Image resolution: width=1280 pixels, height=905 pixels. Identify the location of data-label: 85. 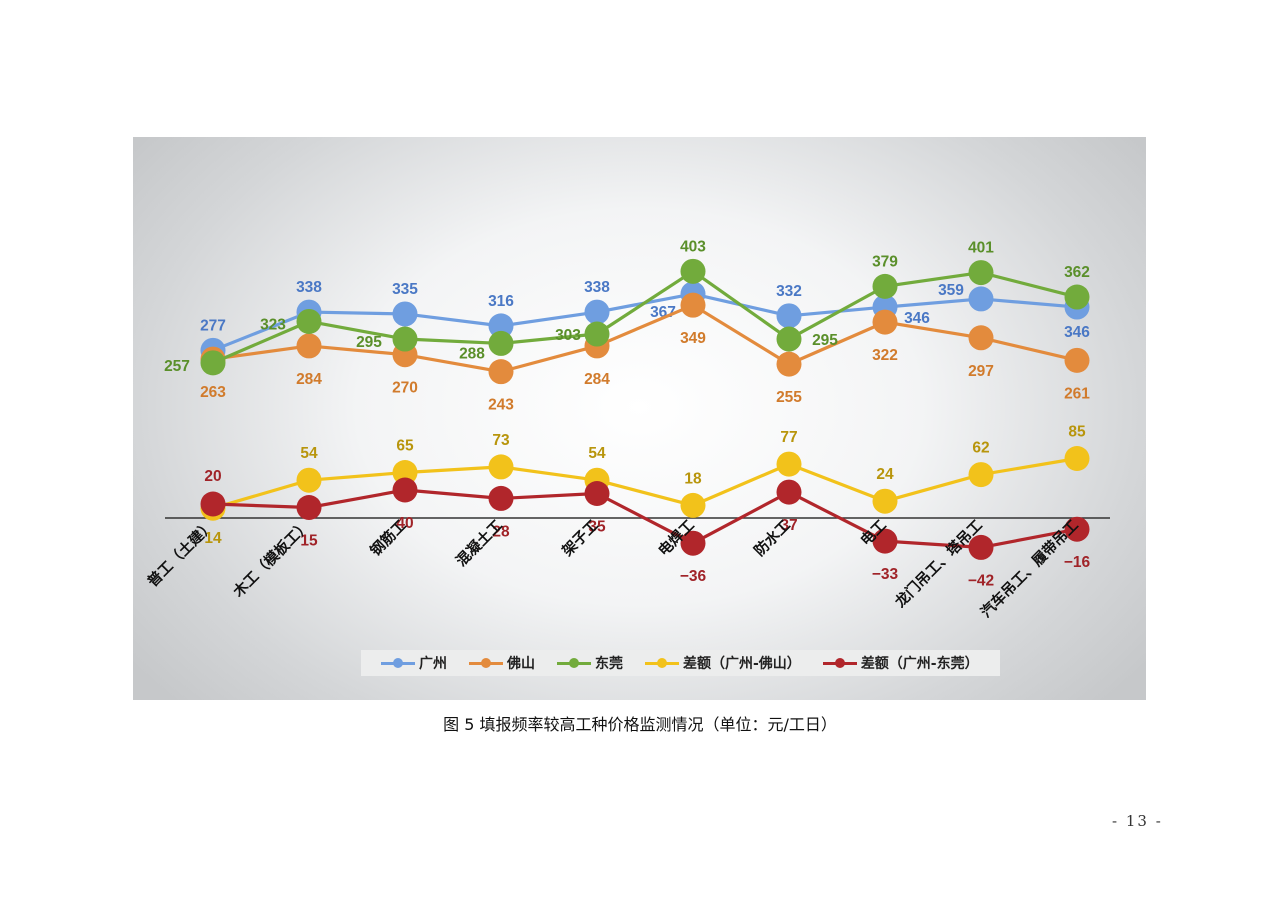
(1077, 432).